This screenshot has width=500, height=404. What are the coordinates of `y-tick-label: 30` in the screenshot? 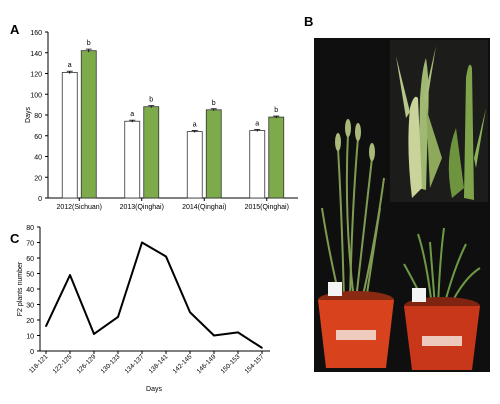 It's located at (30, 306).